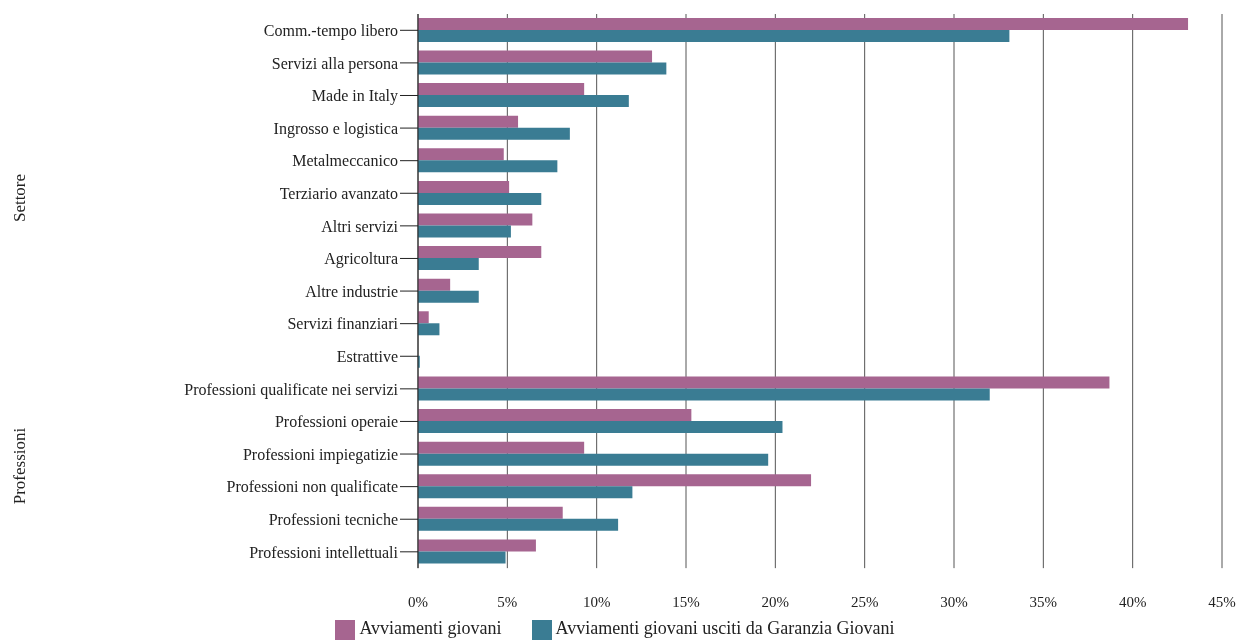  Describe the element at coordinates (324, 552) in the screenshot. I see `y-tick-label: Professioni intellettuali` at that location.